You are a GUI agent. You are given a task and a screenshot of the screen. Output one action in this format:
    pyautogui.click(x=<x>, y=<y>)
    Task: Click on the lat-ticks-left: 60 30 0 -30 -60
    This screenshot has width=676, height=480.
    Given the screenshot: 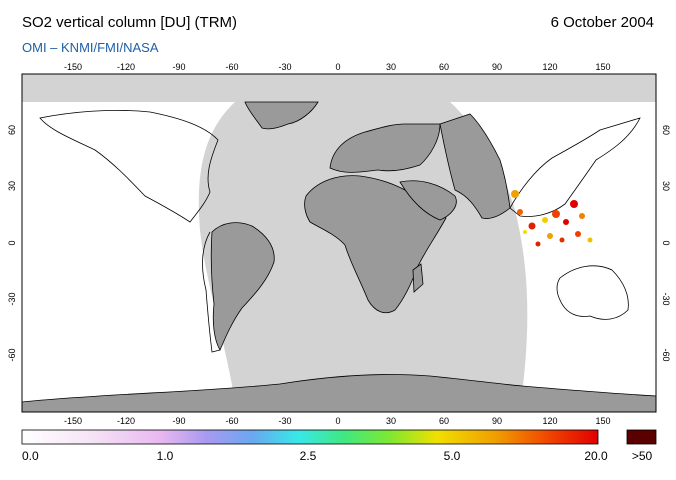 What is the action you would take?
    pyautogui.click(x=12, y=243)
    